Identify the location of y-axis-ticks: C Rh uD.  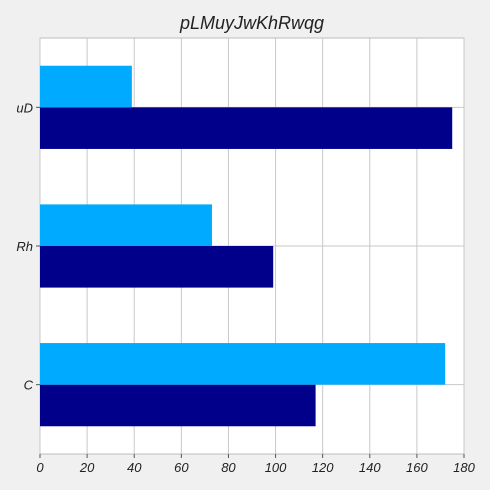
(28, 246).